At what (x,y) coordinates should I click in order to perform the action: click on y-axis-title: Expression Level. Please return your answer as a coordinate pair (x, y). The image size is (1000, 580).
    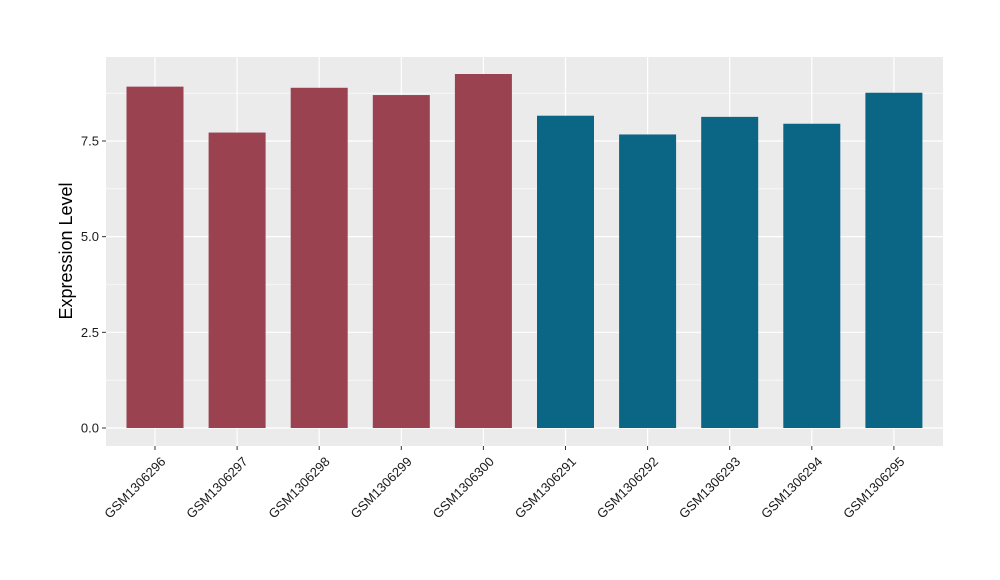
    Looking at the image, I should click on (66, 250).